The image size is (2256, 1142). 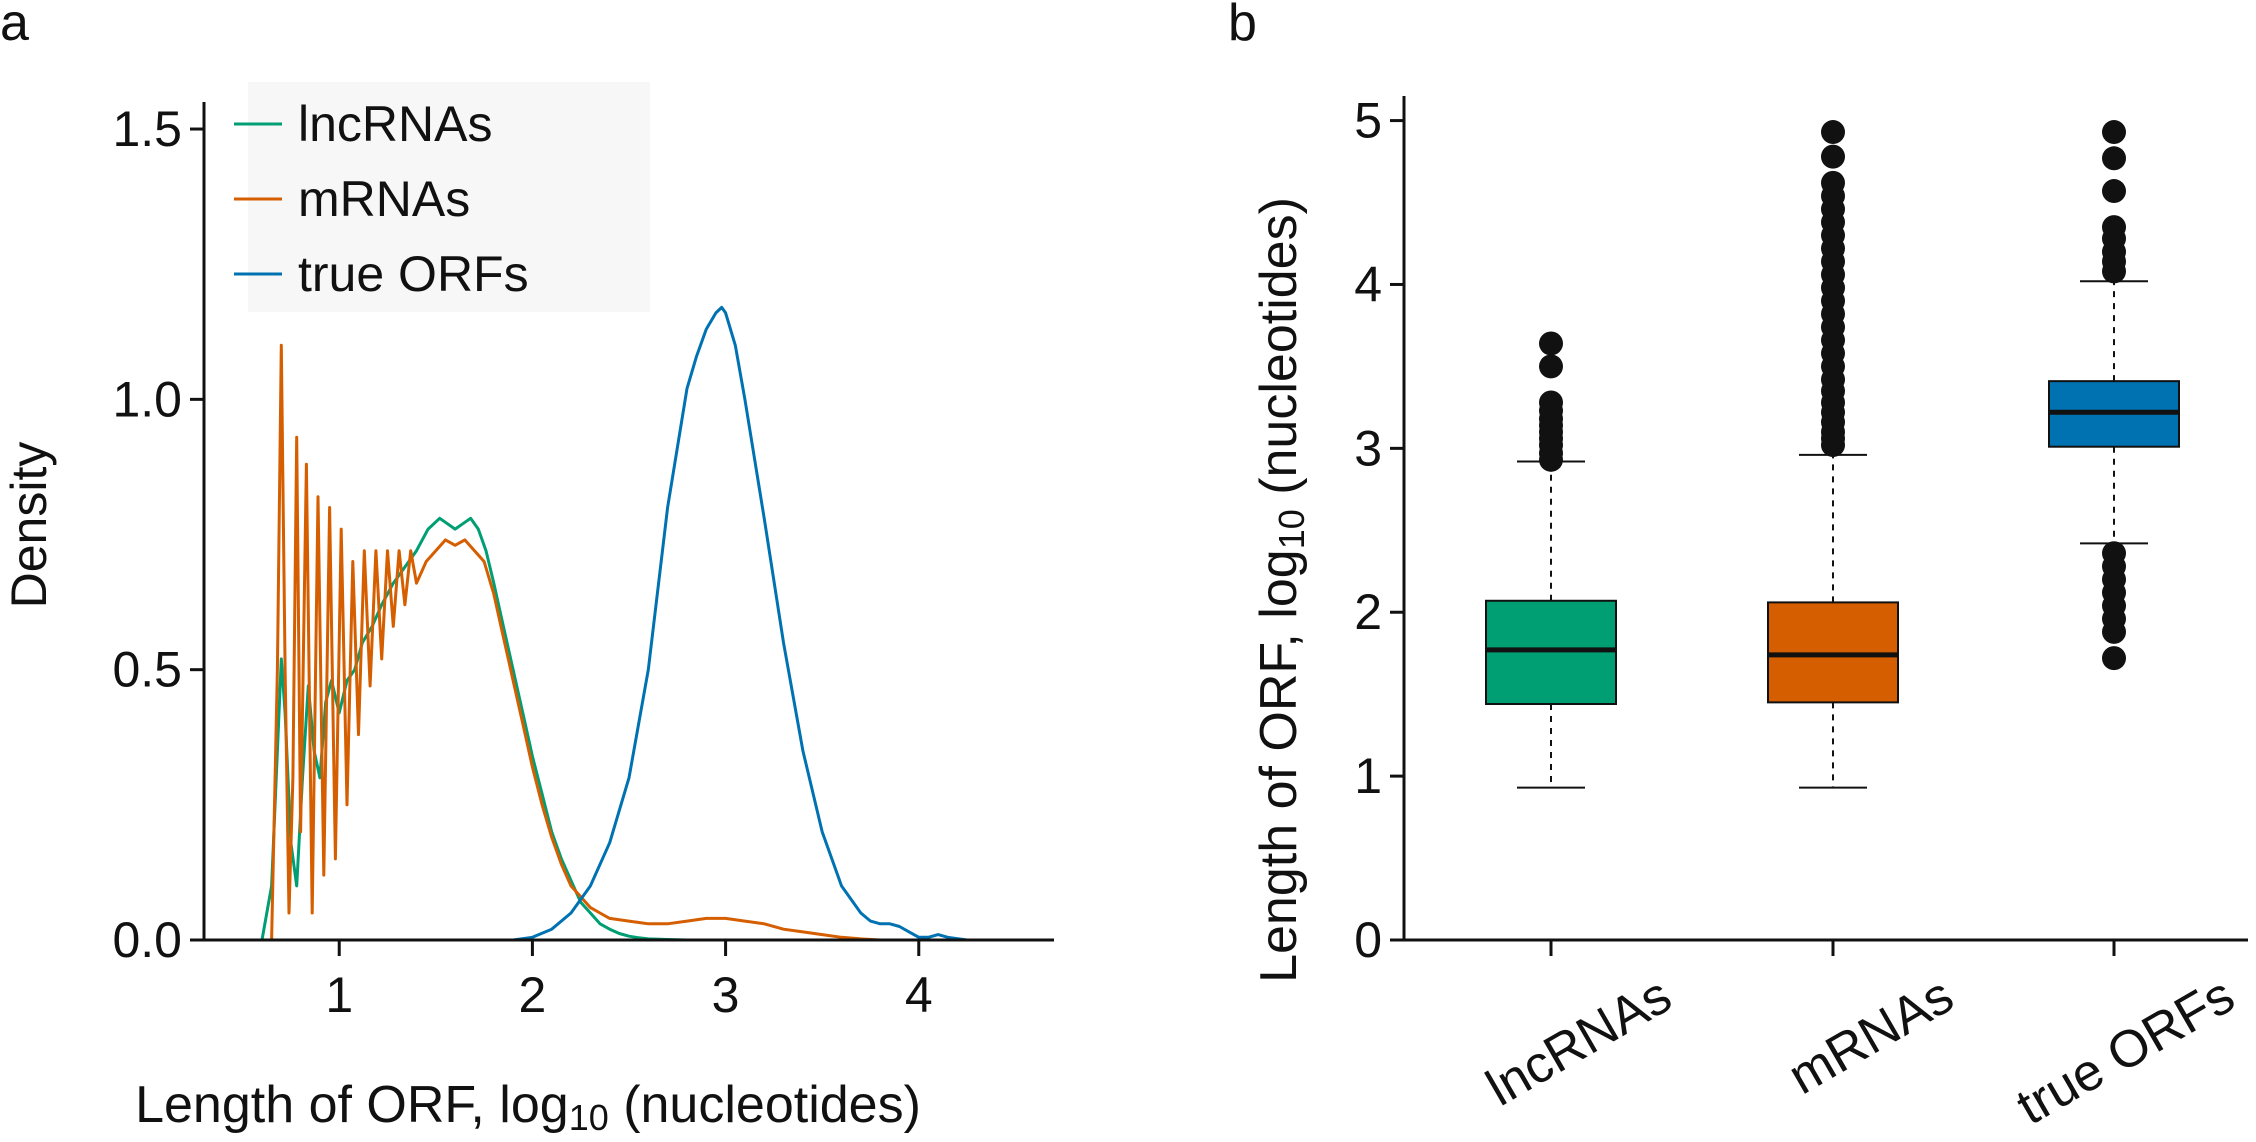 What do you see at coordinates (14, 26) in the screenshot?
I see `panel-a-label: a` at bounding box center [14, 26].